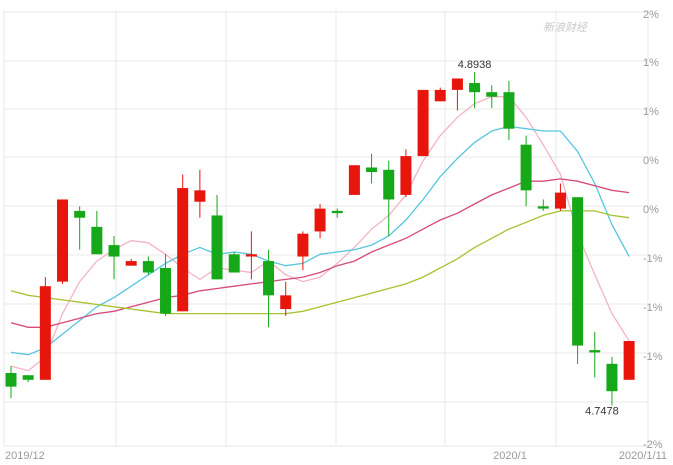  I want to click on max-price-label: 4.8938, so click(475, 65).